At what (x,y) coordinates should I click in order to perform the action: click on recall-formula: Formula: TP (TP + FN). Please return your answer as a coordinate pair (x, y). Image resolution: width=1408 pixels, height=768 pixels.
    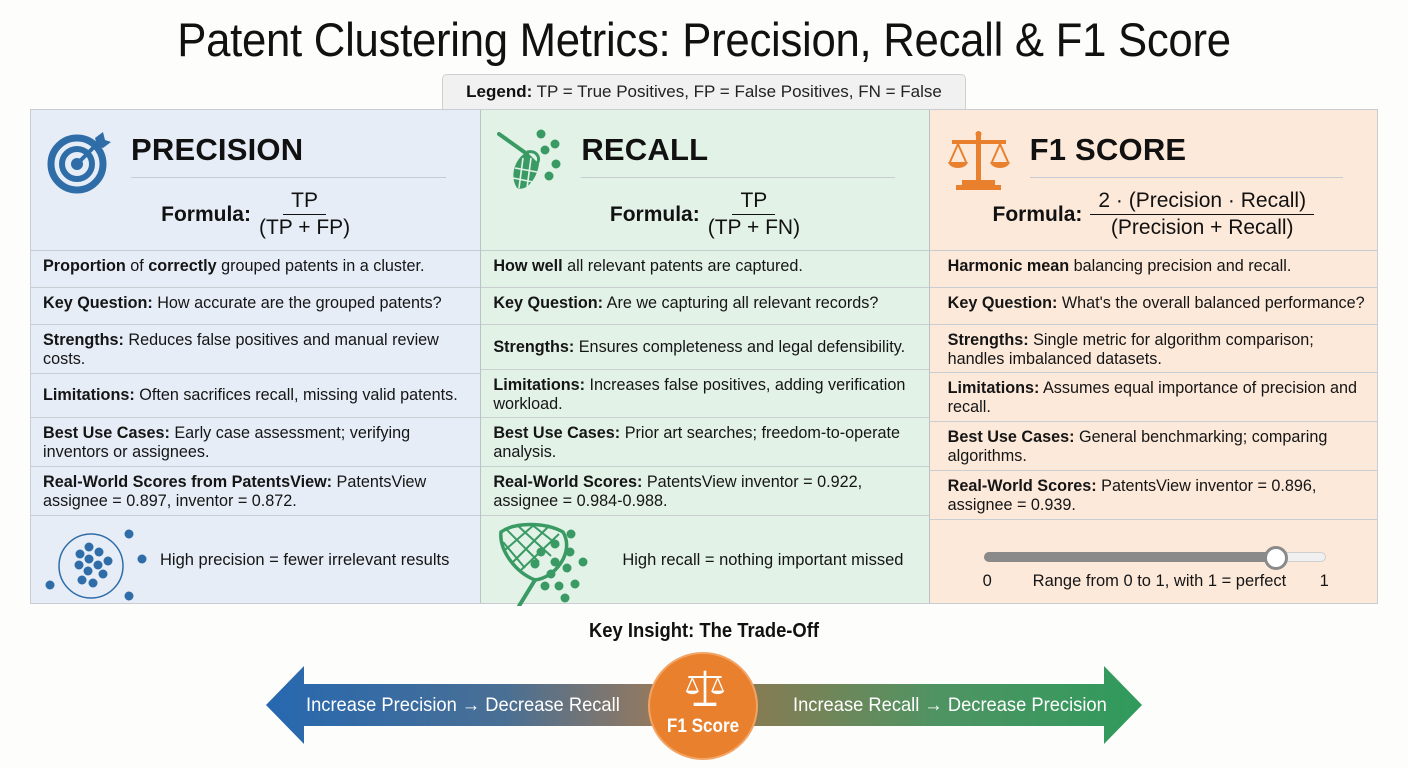
    Looking at the image, I should click on (704, 214).